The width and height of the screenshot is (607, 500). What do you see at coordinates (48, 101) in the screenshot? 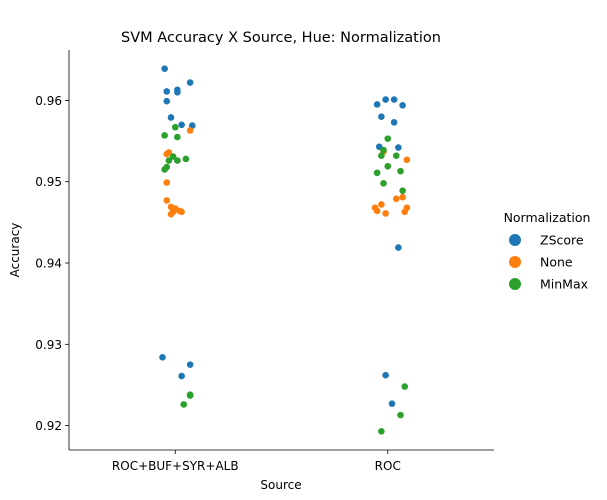
I see `y-tick-label: 0.96` at bounding box center [48, 101].